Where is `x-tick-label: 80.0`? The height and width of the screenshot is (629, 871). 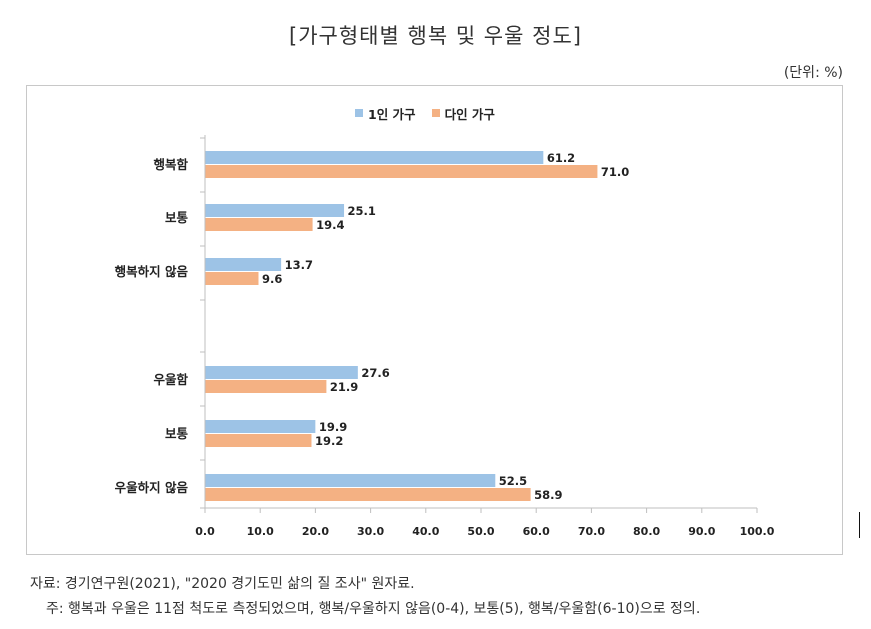
x-tick-label: 80.0 is located at coordinates (646, 531).